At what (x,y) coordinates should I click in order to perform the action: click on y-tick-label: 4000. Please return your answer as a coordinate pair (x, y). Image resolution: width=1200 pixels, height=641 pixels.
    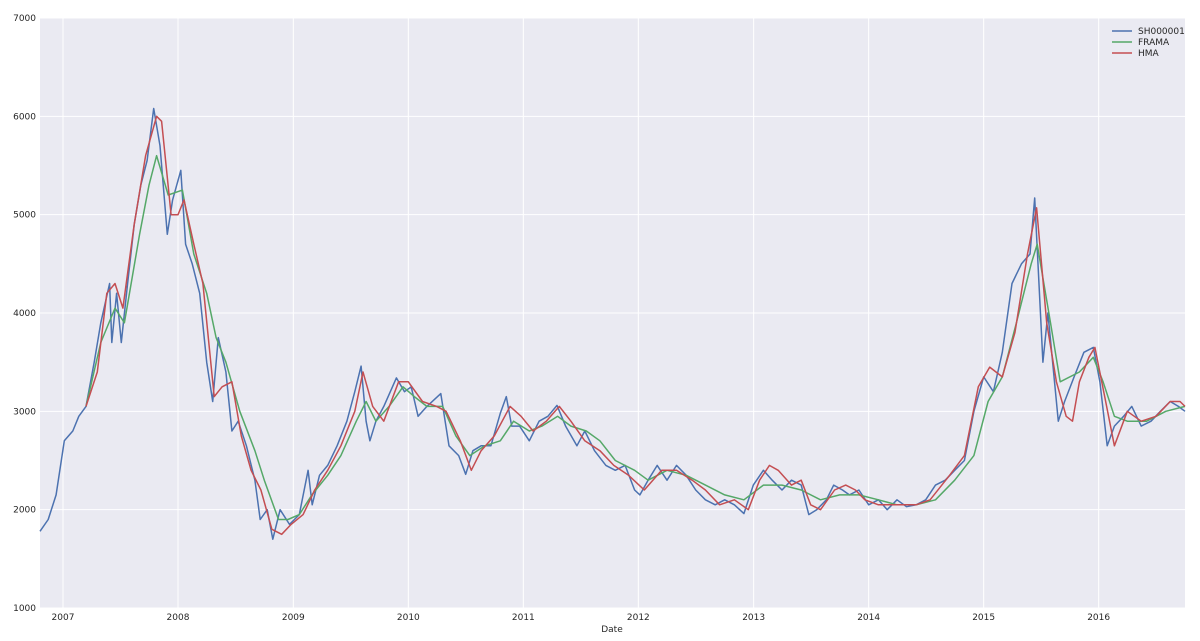
    Looking at the image, I should click on (24, 314).